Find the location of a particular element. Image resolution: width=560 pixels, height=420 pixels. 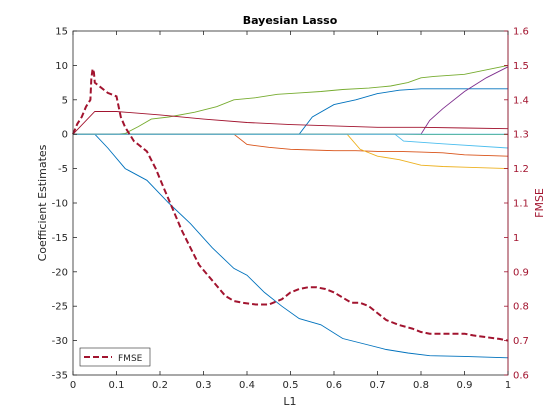

left-tick-label: 15 is located at coordinates (61, 32).